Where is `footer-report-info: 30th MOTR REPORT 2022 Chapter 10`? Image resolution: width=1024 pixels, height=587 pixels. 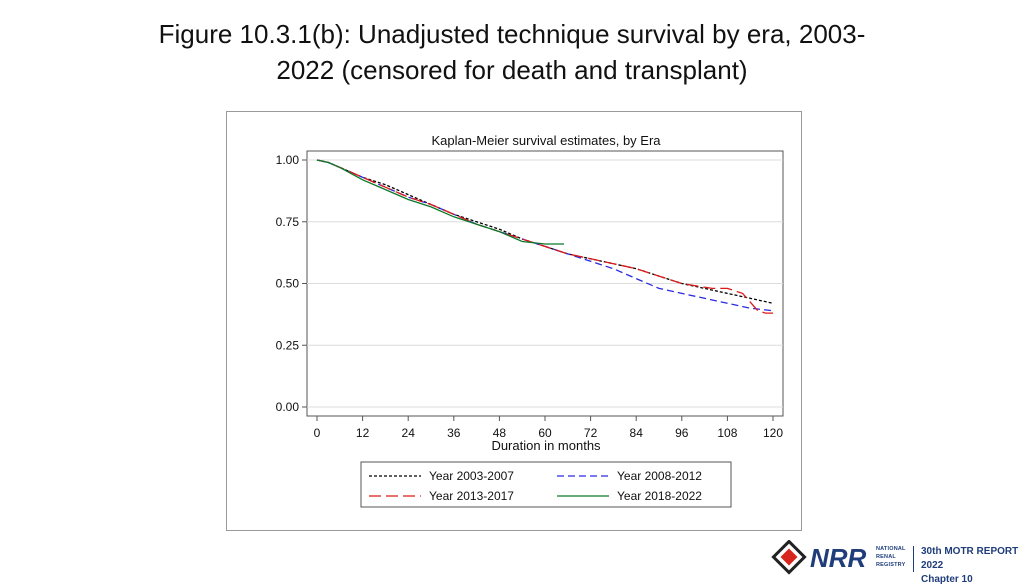 footer-report-info: 30th MOTR REPORT 2022 Chapter 10 is located at coordinates (972, 566).